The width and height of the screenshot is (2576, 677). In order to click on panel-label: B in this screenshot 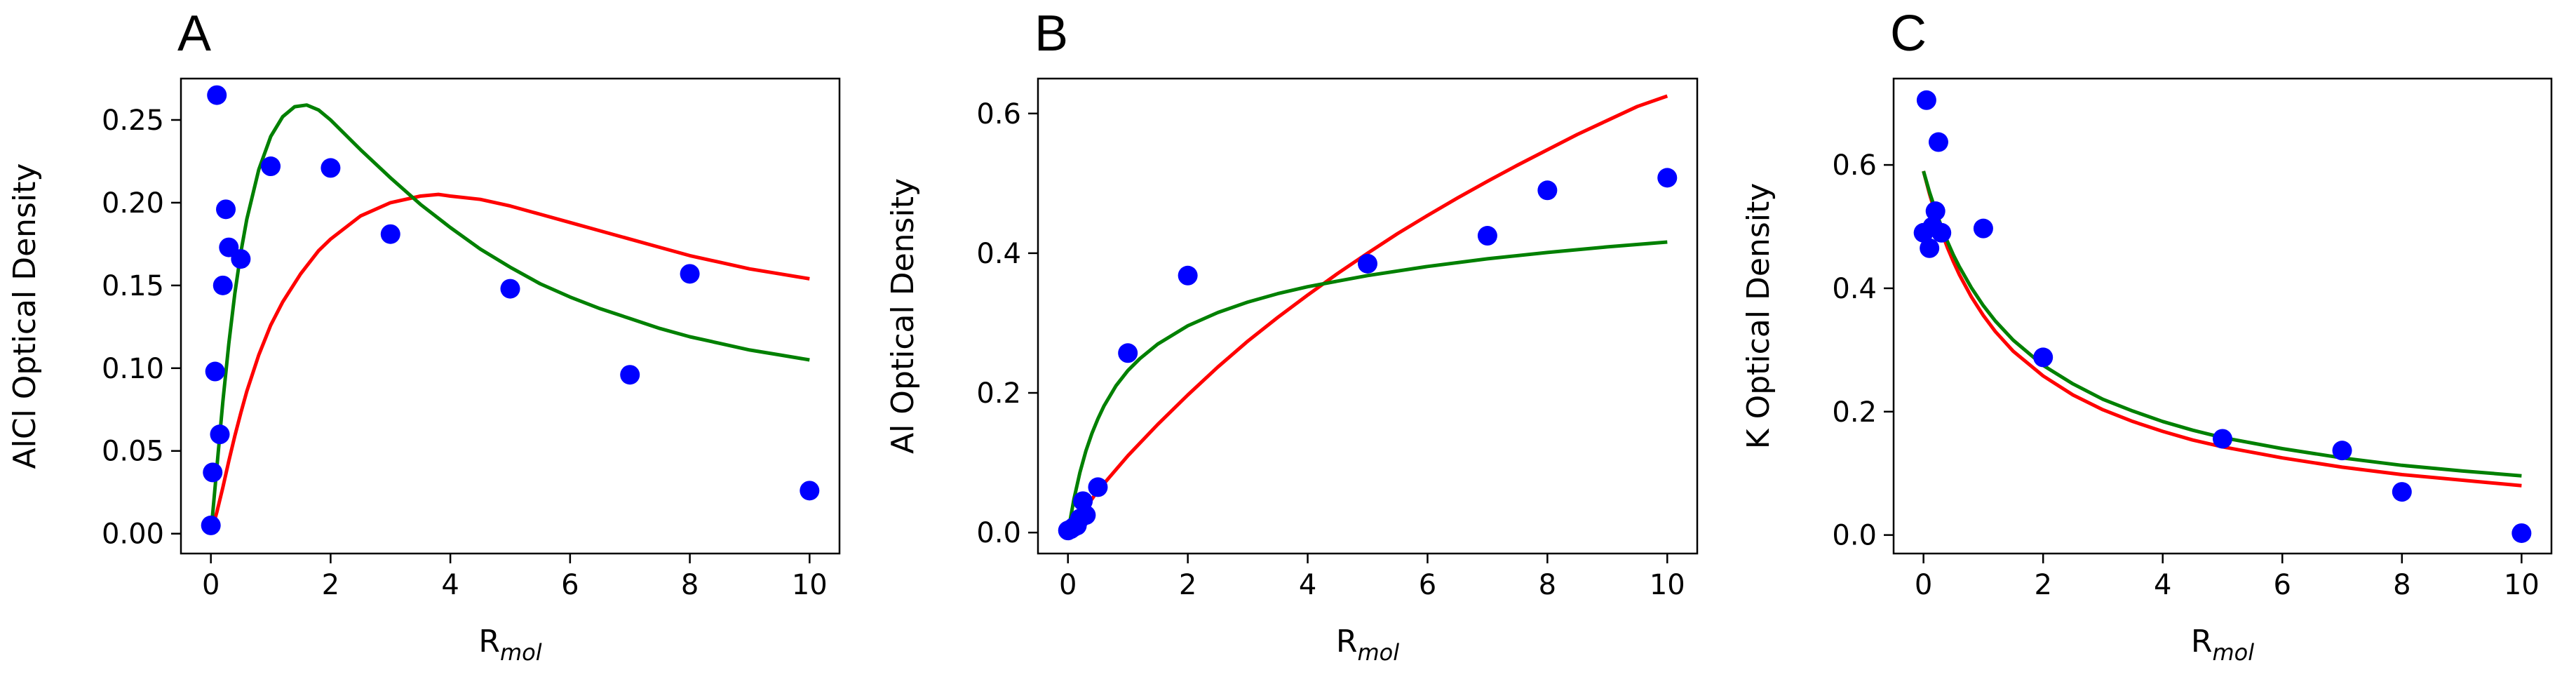, I will do `click(1051, 34)`.